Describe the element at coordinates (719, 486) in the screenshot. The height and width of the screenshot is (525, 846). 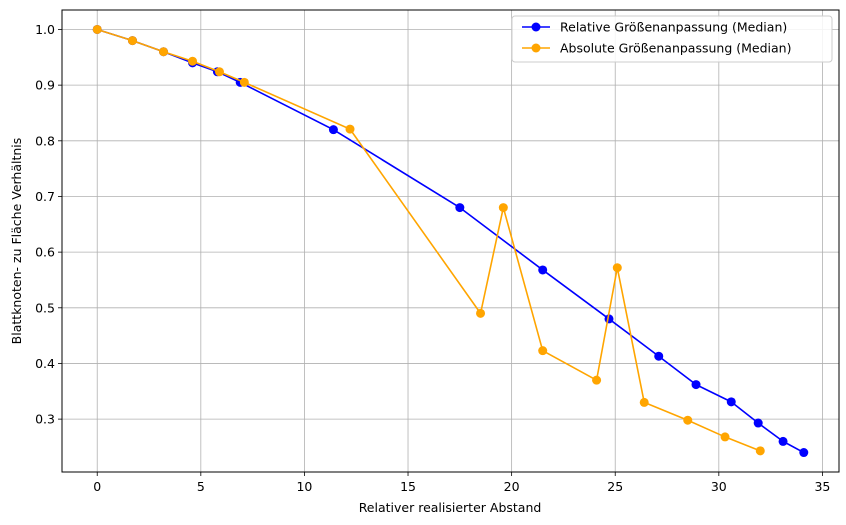
I see `x-tick-label: 30` at that location.